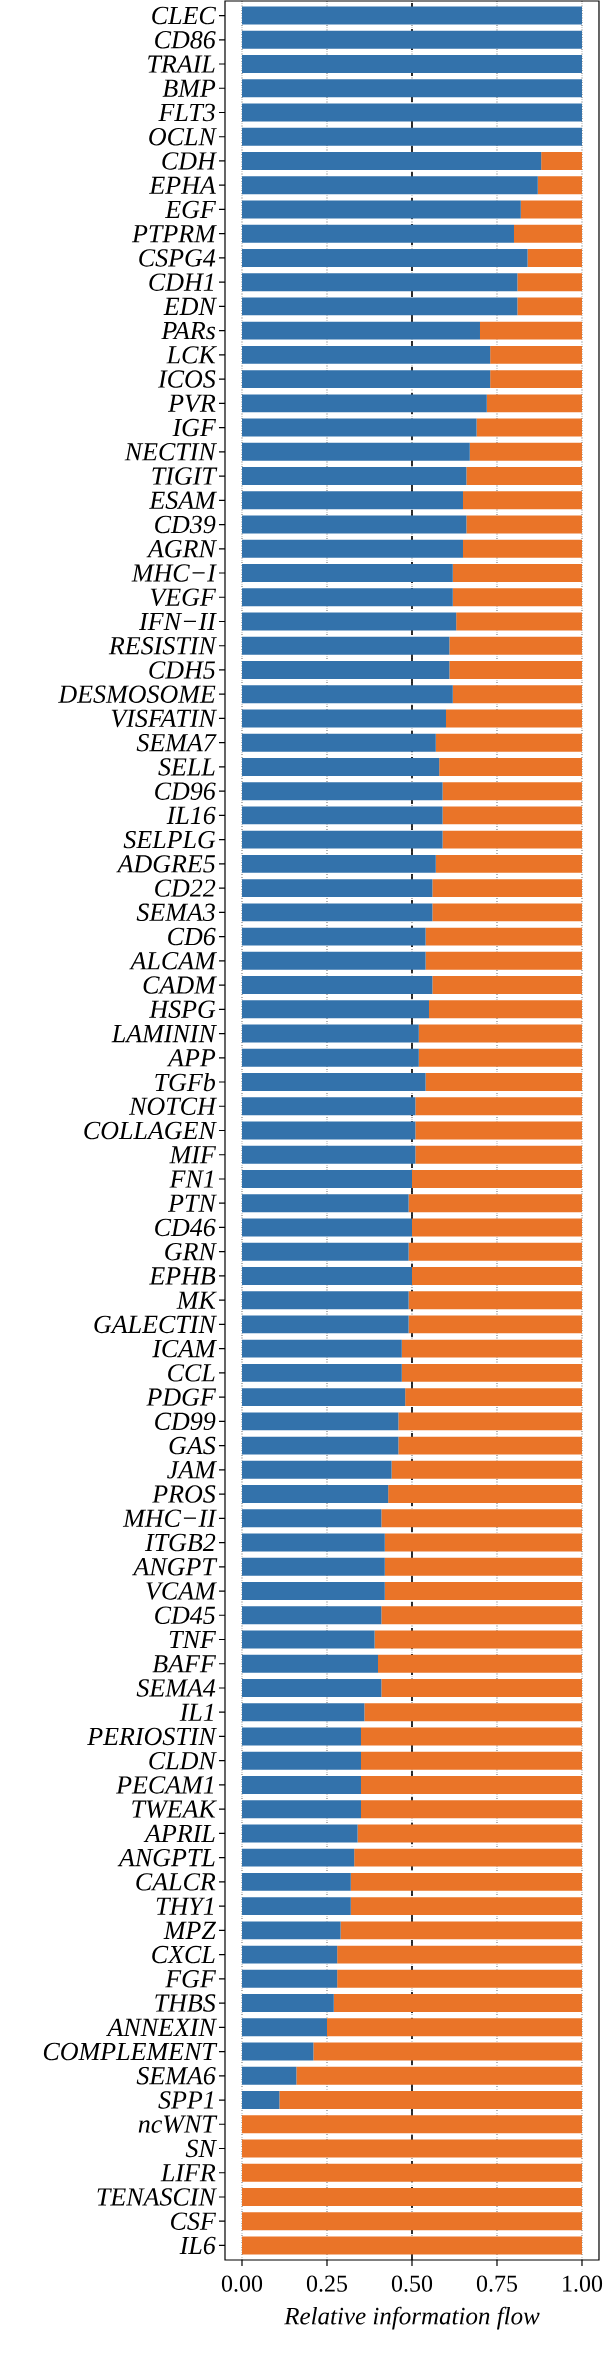  What do you see at coordinates (184, 15) in the screenshot?
I see `y-tick-label: CLEC` at bounding box center [184, 15].